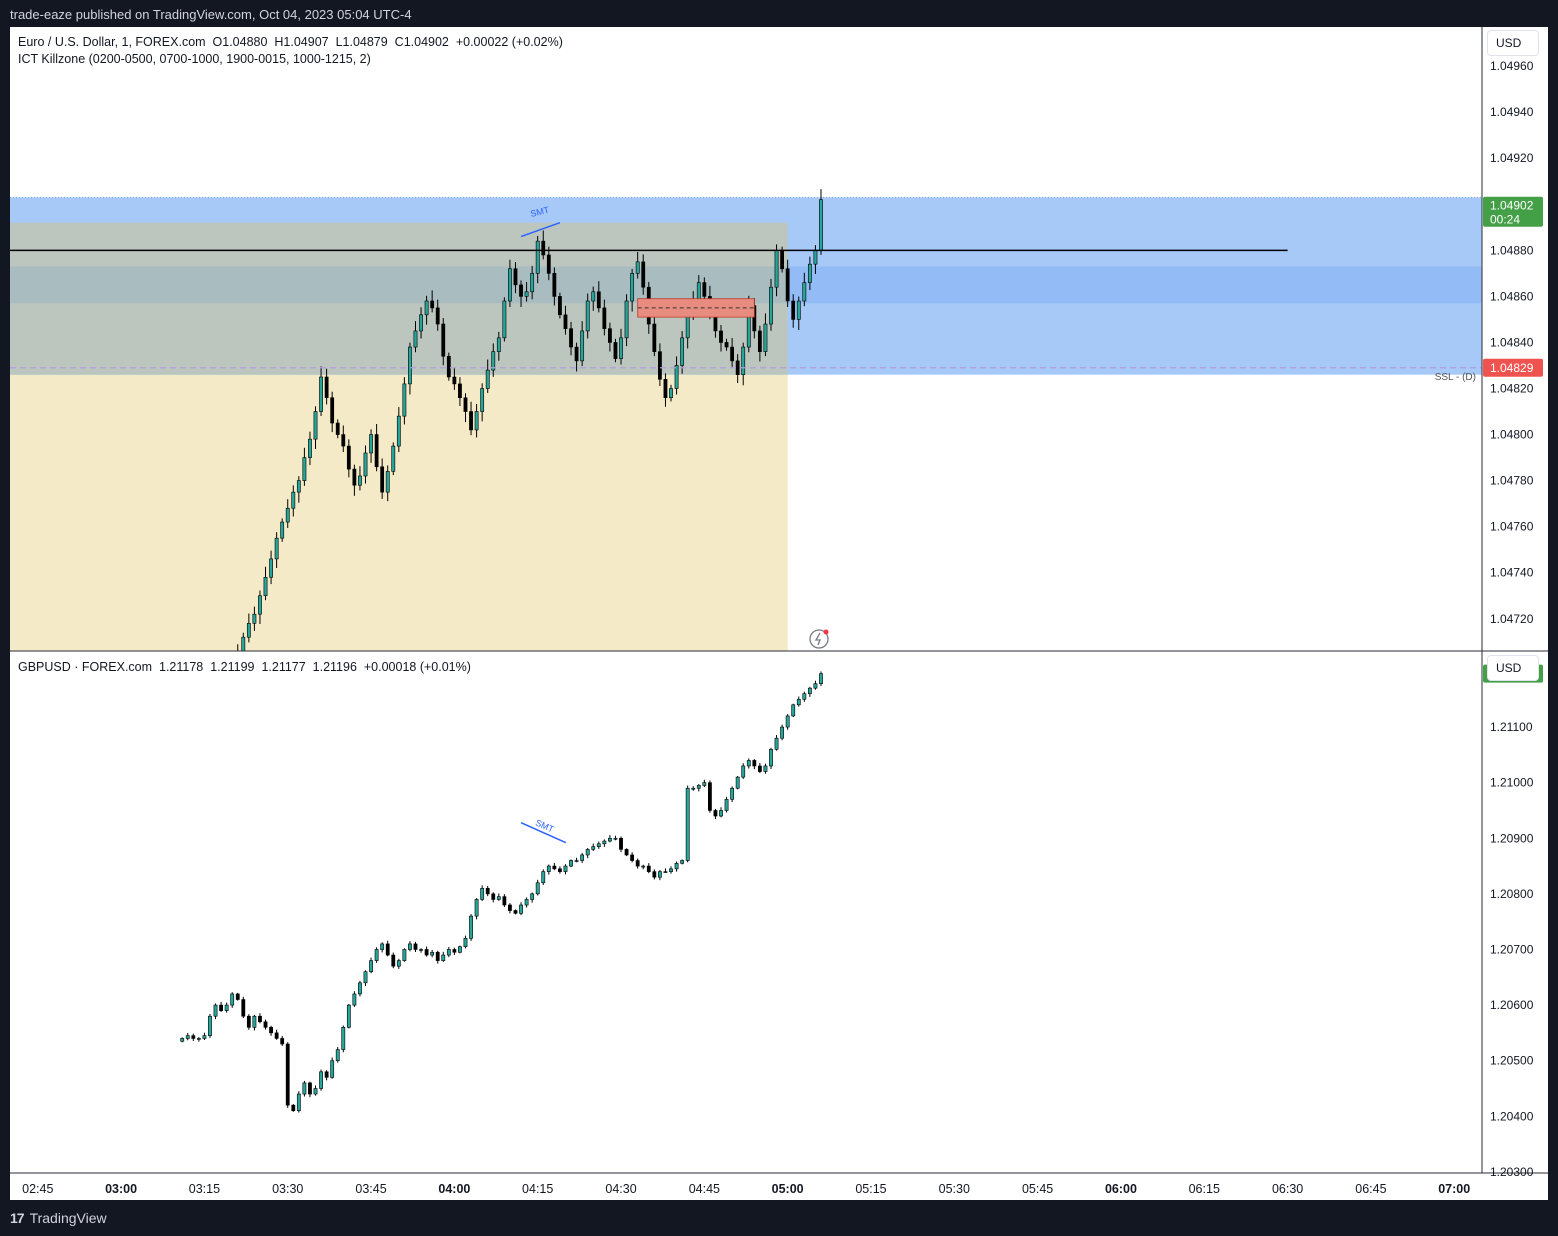 Image resolution: width=1558 pixels, height=1236 pixels. Describe the element at coordinates (217, 42) in the screenshot. I see `eurusd-open-label: O` at that location.